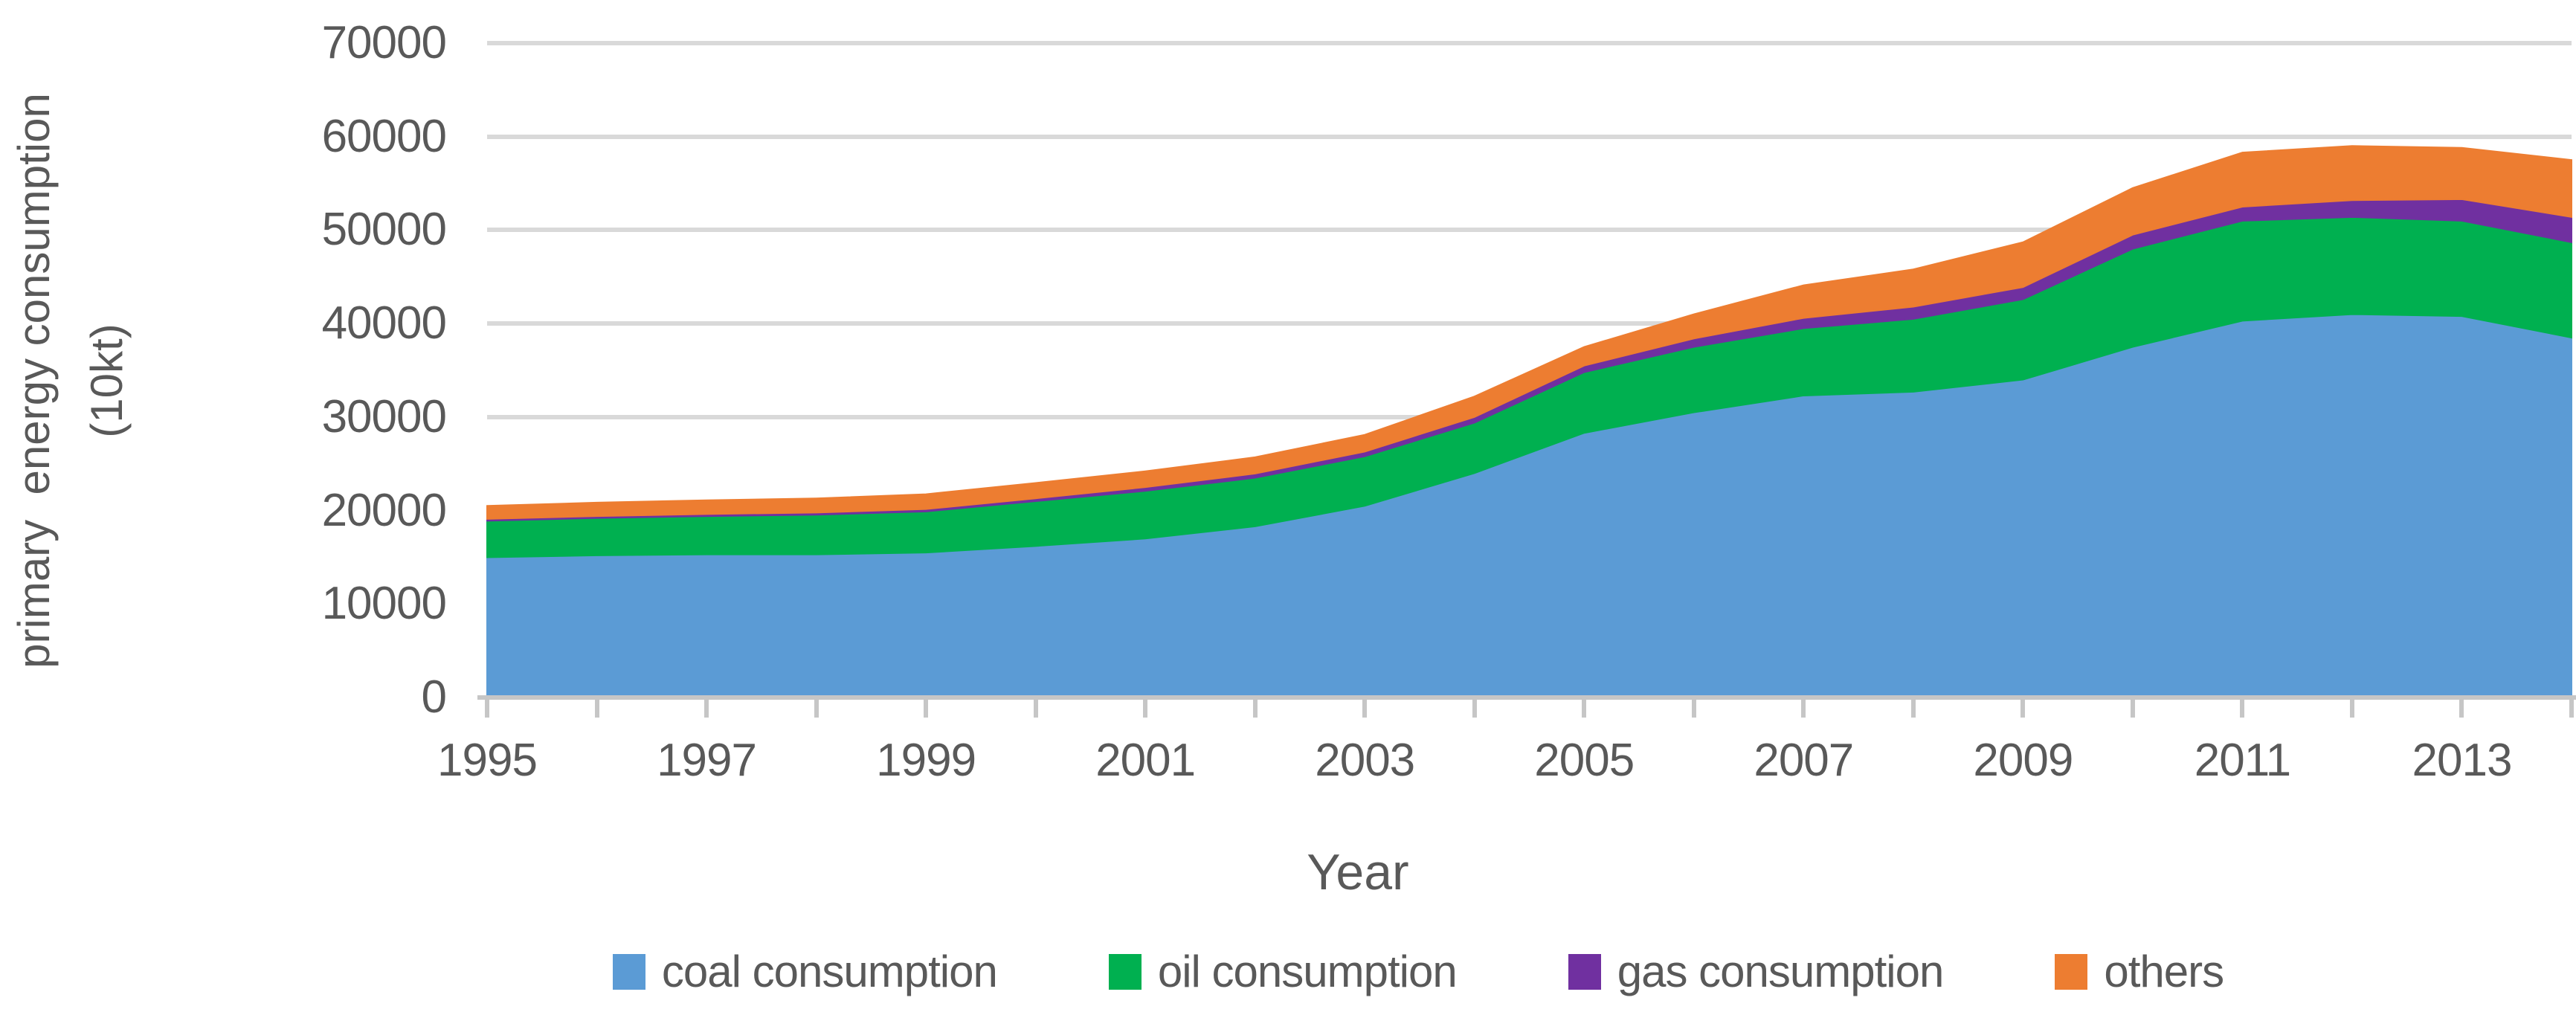 The height and width of the screenshot is (1015, 2576). What do you see at coordinates (2461, 709) in the screenshot?
I see `x-tick-2013` at bounding box center [2461, 709].